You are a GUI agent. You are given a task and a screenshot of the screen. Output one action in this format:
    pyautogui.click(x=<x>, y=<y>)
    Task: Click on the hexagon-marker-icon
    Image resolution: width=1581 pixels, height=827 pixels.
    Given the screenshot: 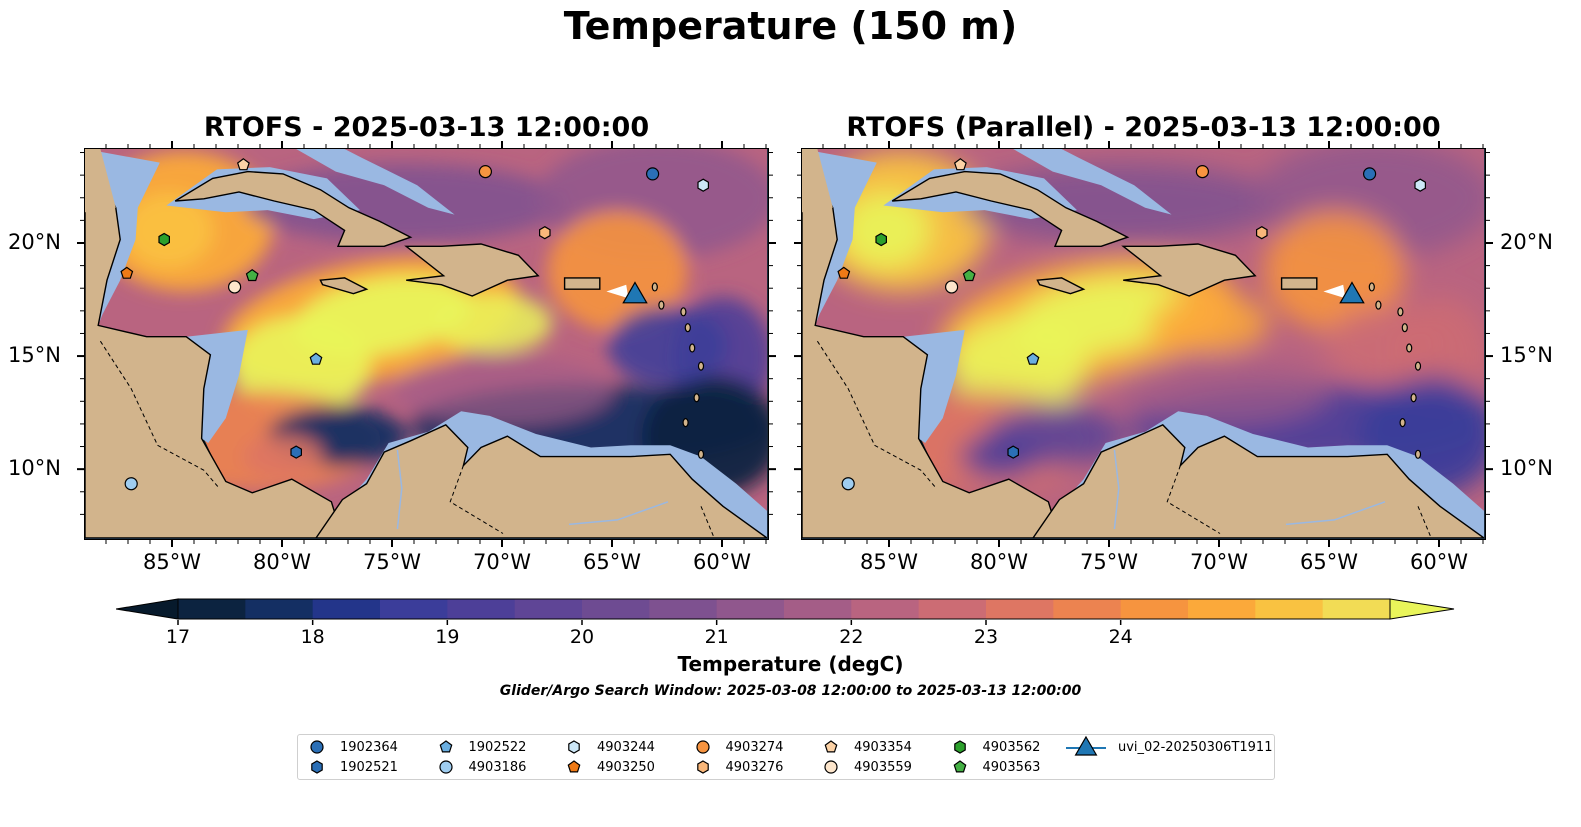 What is the action you would take?
    pyautogui.click(x=317, y=767)
    